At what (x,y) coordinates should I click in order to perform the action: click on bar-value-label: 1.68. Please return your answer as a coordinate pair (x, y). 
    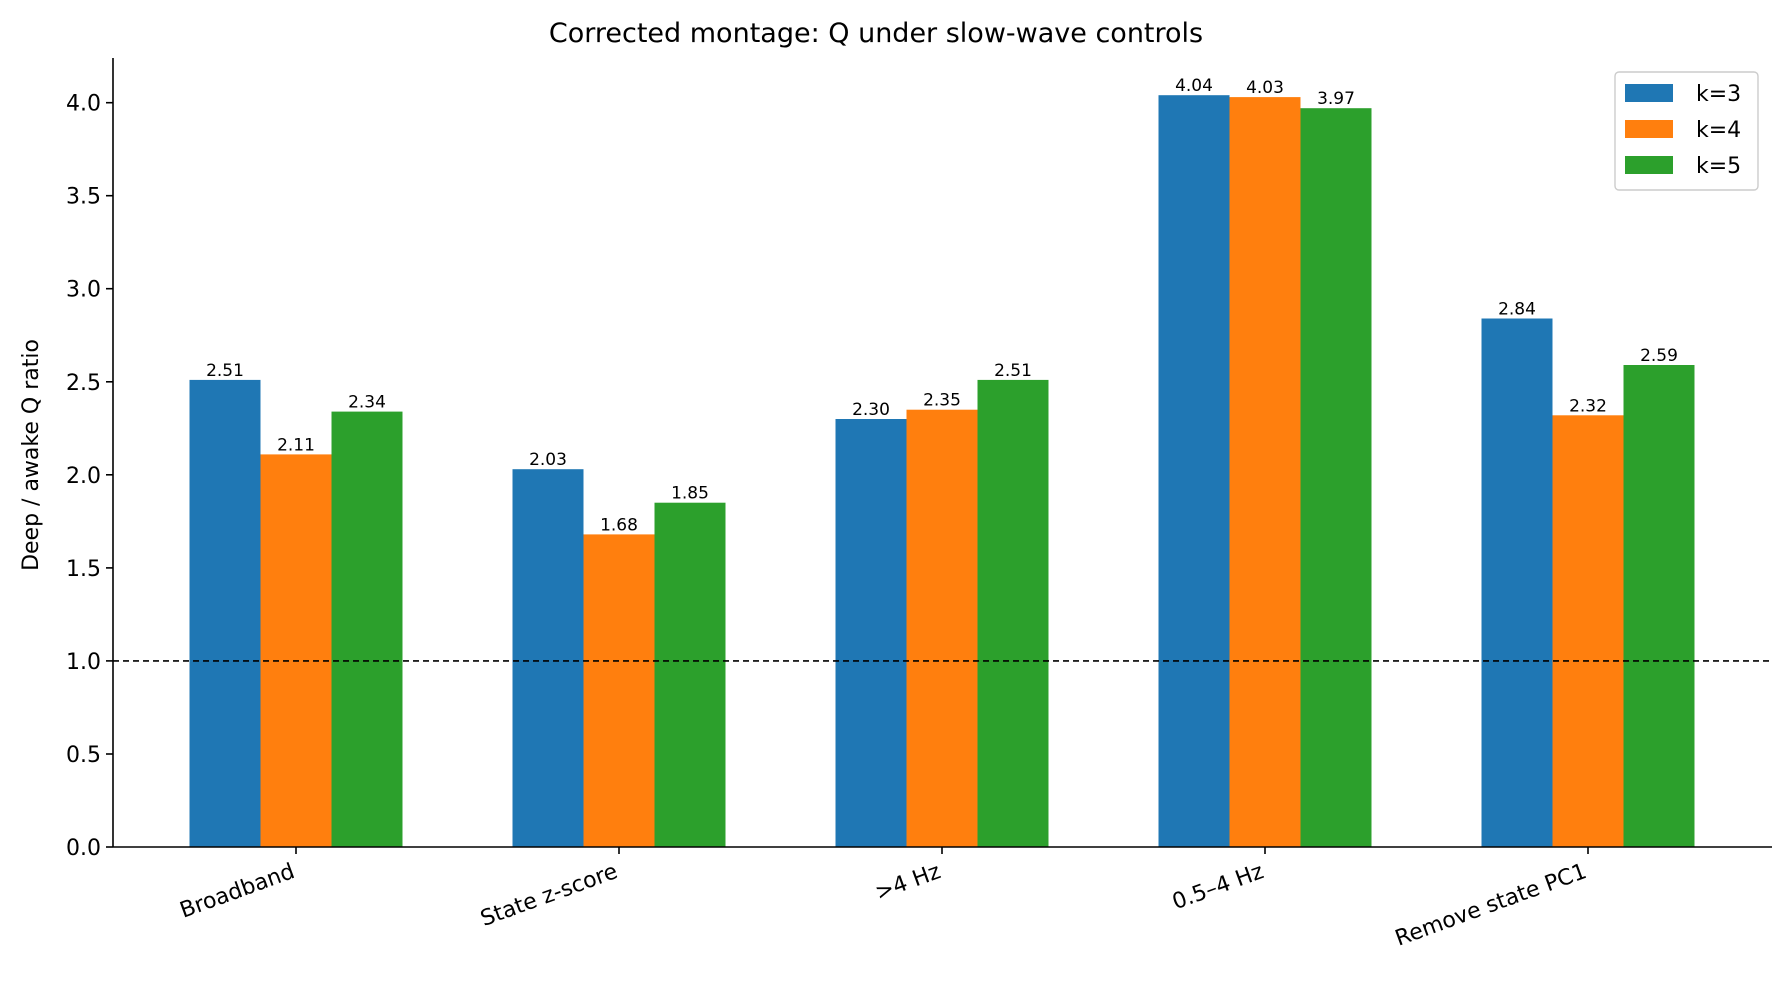
    Looking at the image, I should click on (619, 525).